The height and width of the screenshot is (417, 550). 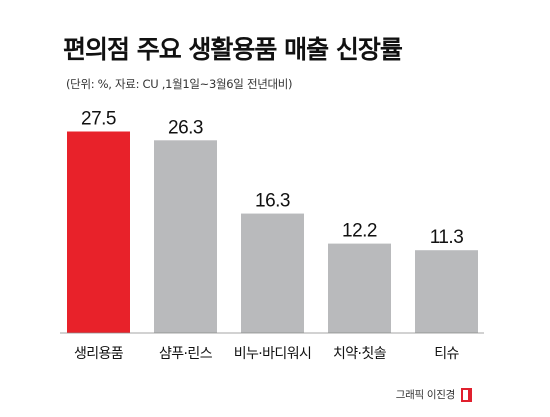 What do you see at coordinates (272, 201) in the screenshot?
I see `value-label-2: 16.3` at bounding box center [272, 201].